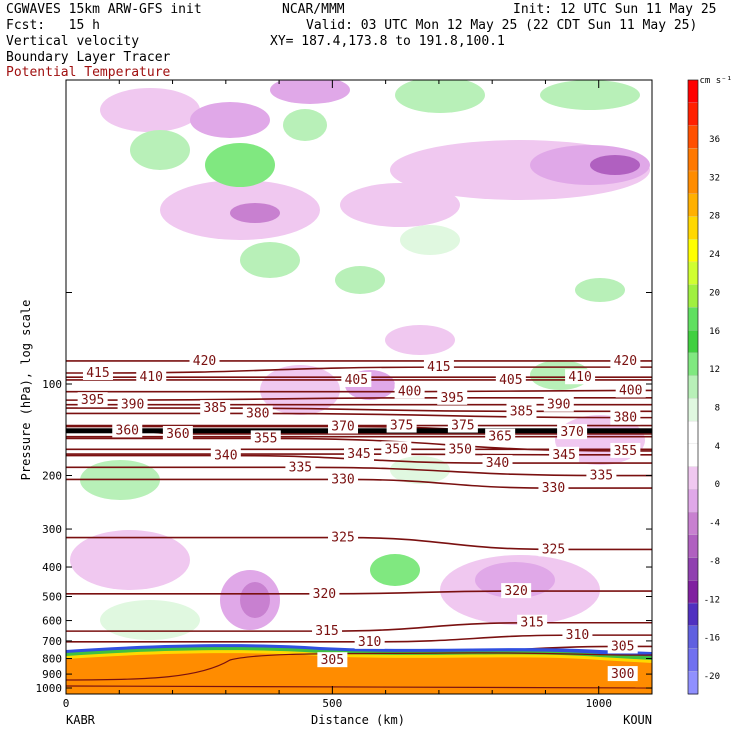  Describe the element at coordinates (52, 641) in the screenshot. I see `y-tick-label: 700` at that location.